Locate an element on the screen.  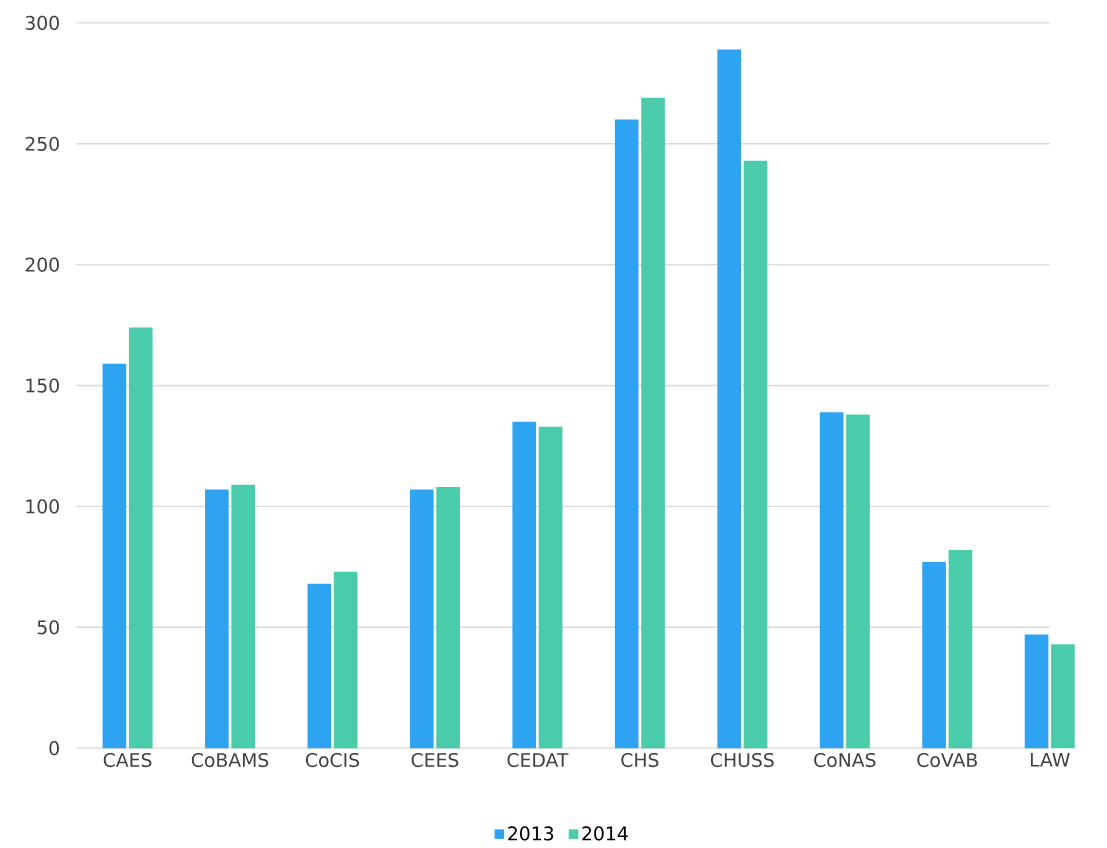
x-tick-label: LAW is located at coordinates (1050, 760).